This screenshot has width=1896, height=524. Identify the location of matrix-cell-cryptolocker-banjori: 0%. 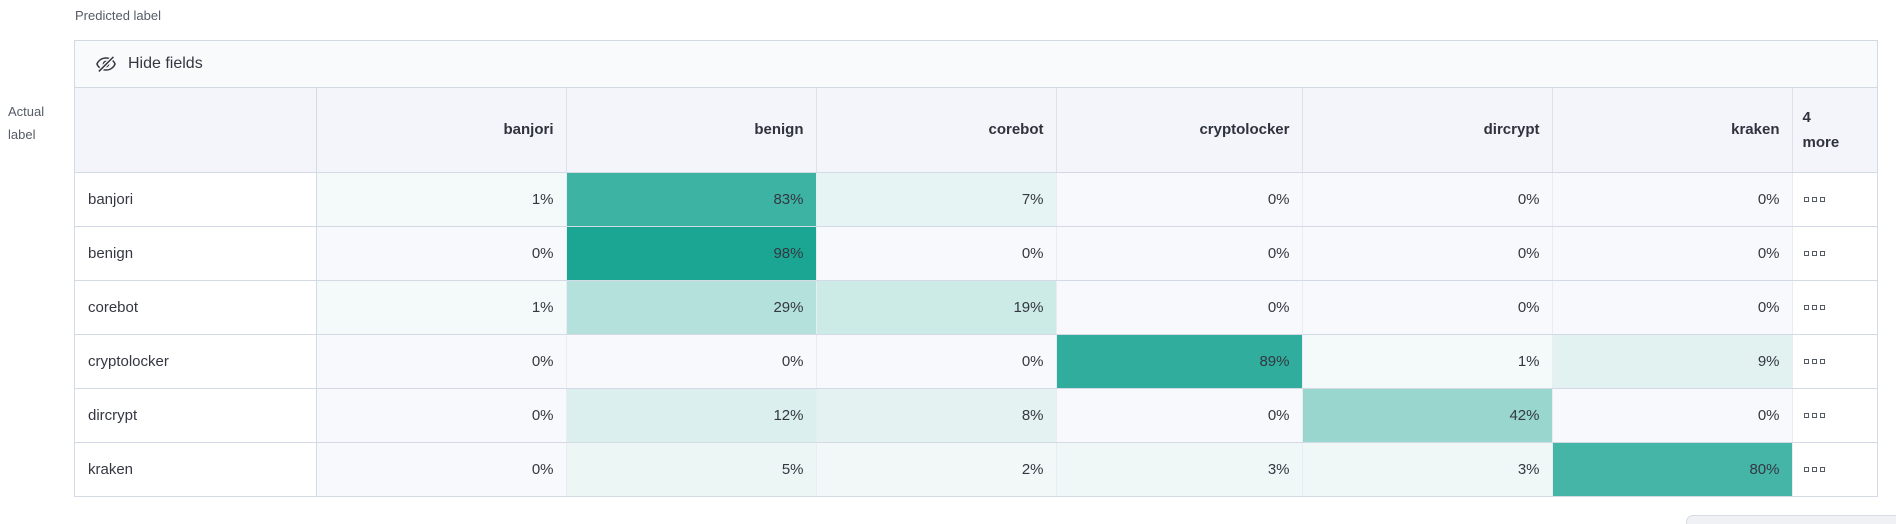
(441, 361).